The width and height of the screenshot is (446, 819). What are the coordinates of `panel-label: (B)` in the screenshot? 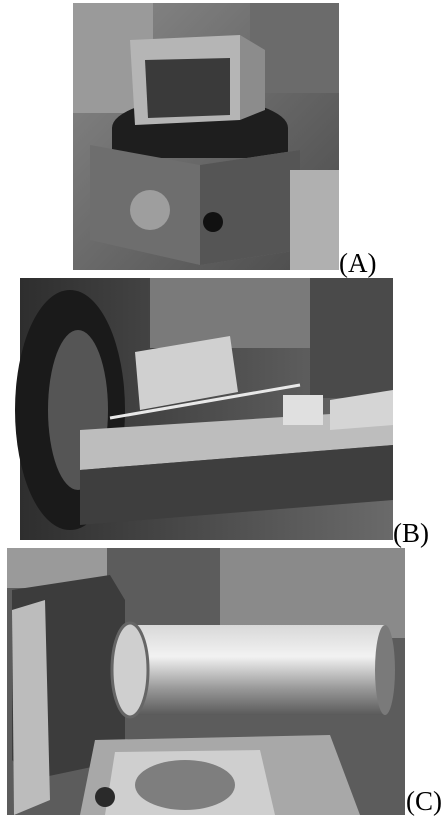 It's located at (411, 533).